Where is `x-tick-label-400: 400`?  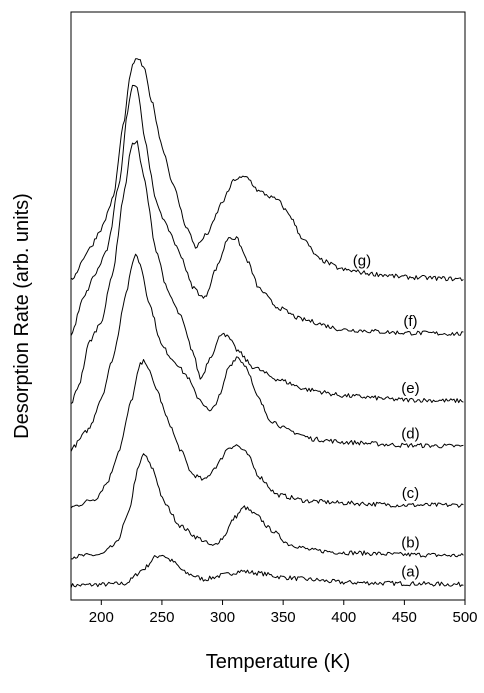
x-tick-label-400: 400 is located at coordinates (343, 617).